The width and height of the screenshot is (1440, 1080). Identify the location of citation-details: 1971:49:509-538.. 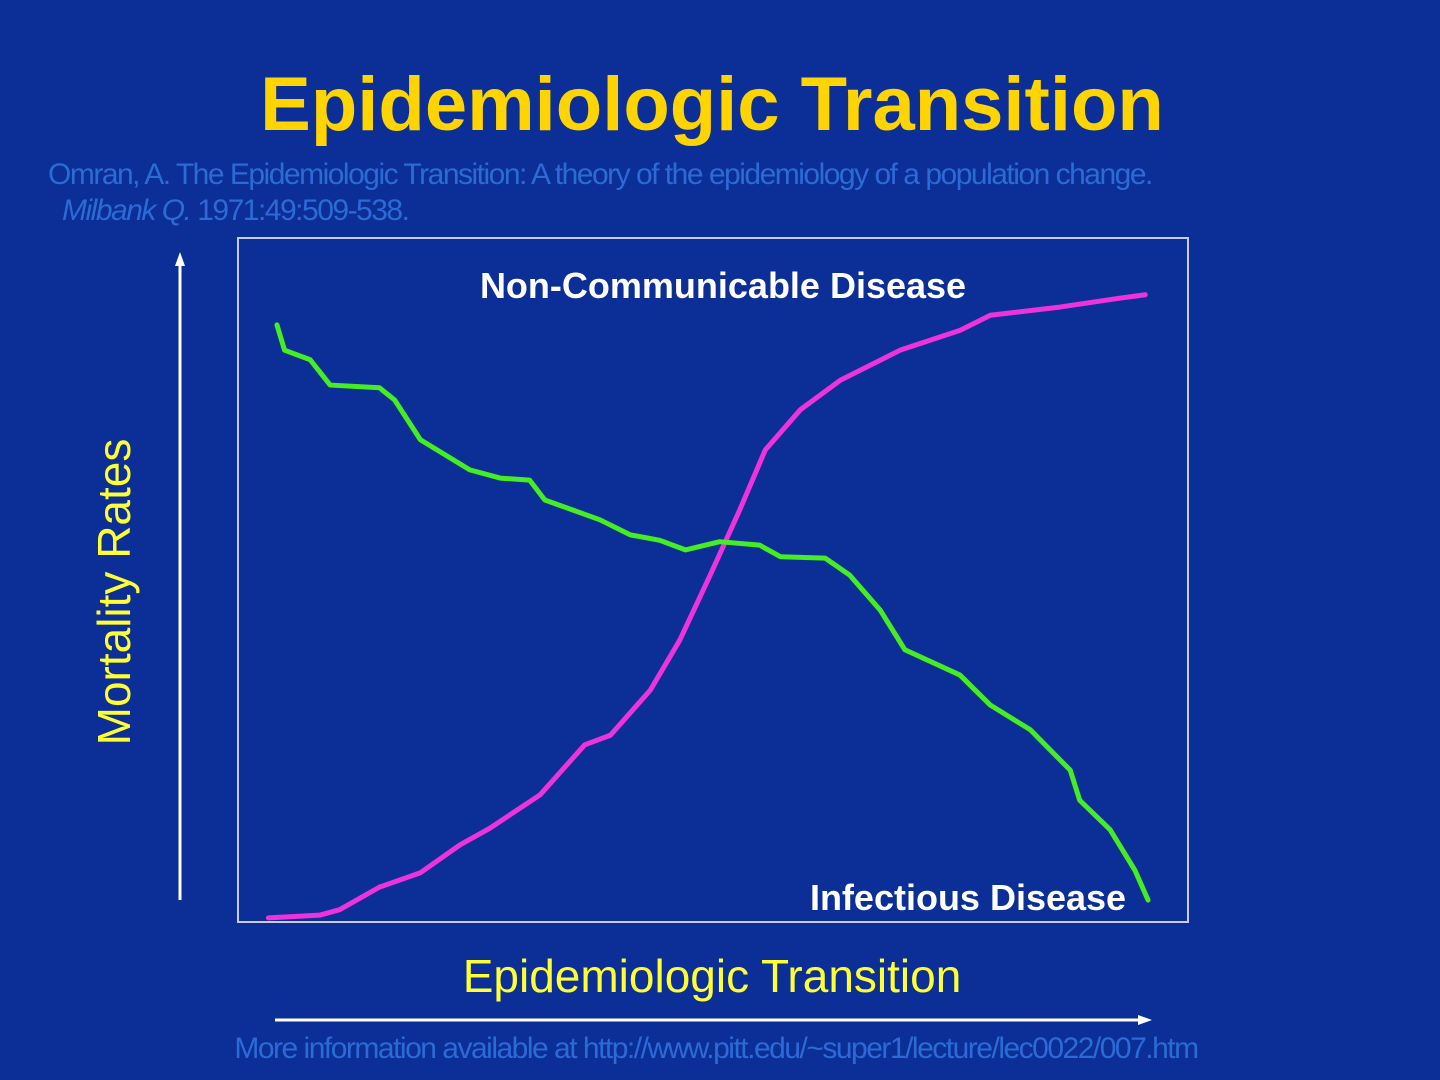
(302, 210).